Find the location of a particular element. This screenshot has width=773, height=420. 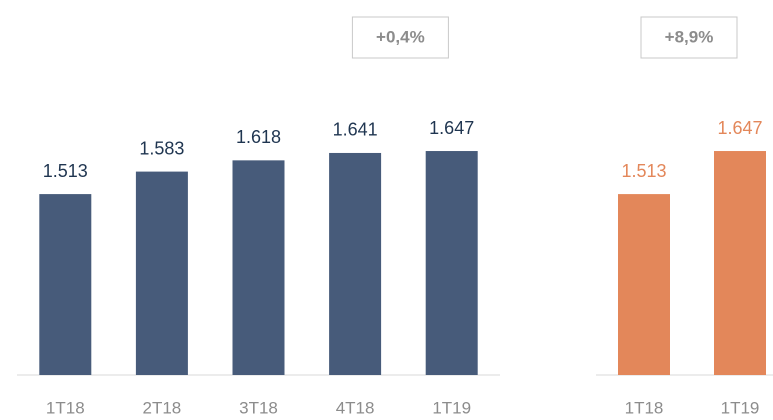

x-tick-label: 3T18 is located at coordinates (258, 407).